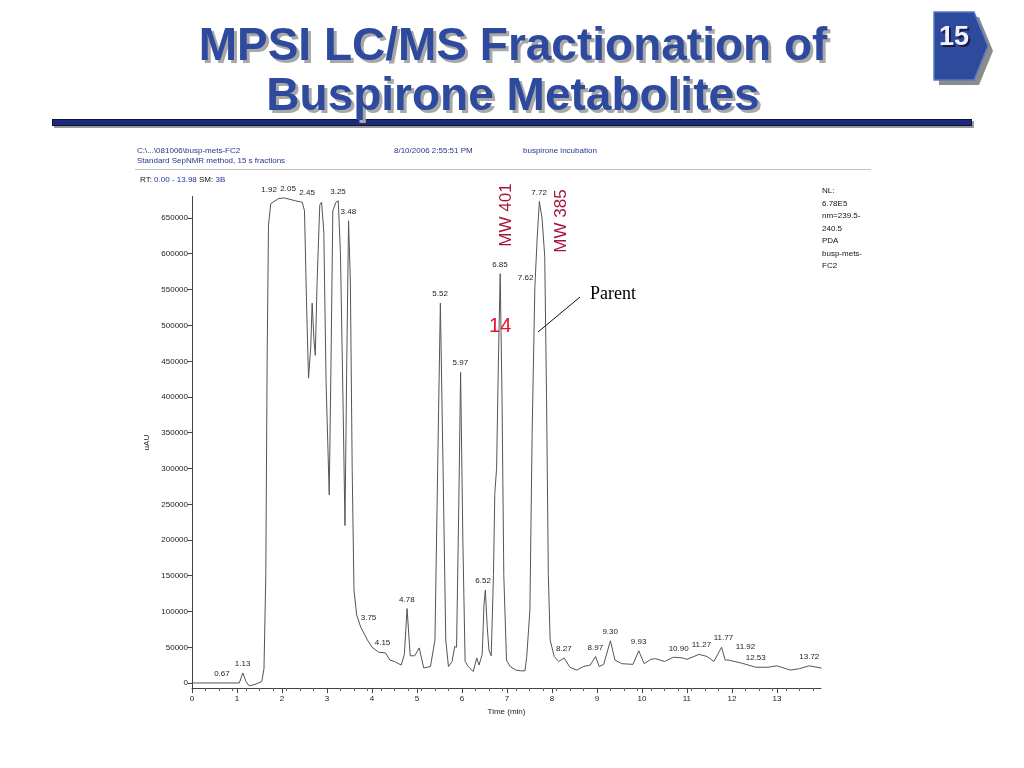 The height and width of the screenshot is (768, 1024). What do you see at coordinates (348, 211) in the screenshot?
I see `annotation: 3.48` at bounding box center [348, 211].